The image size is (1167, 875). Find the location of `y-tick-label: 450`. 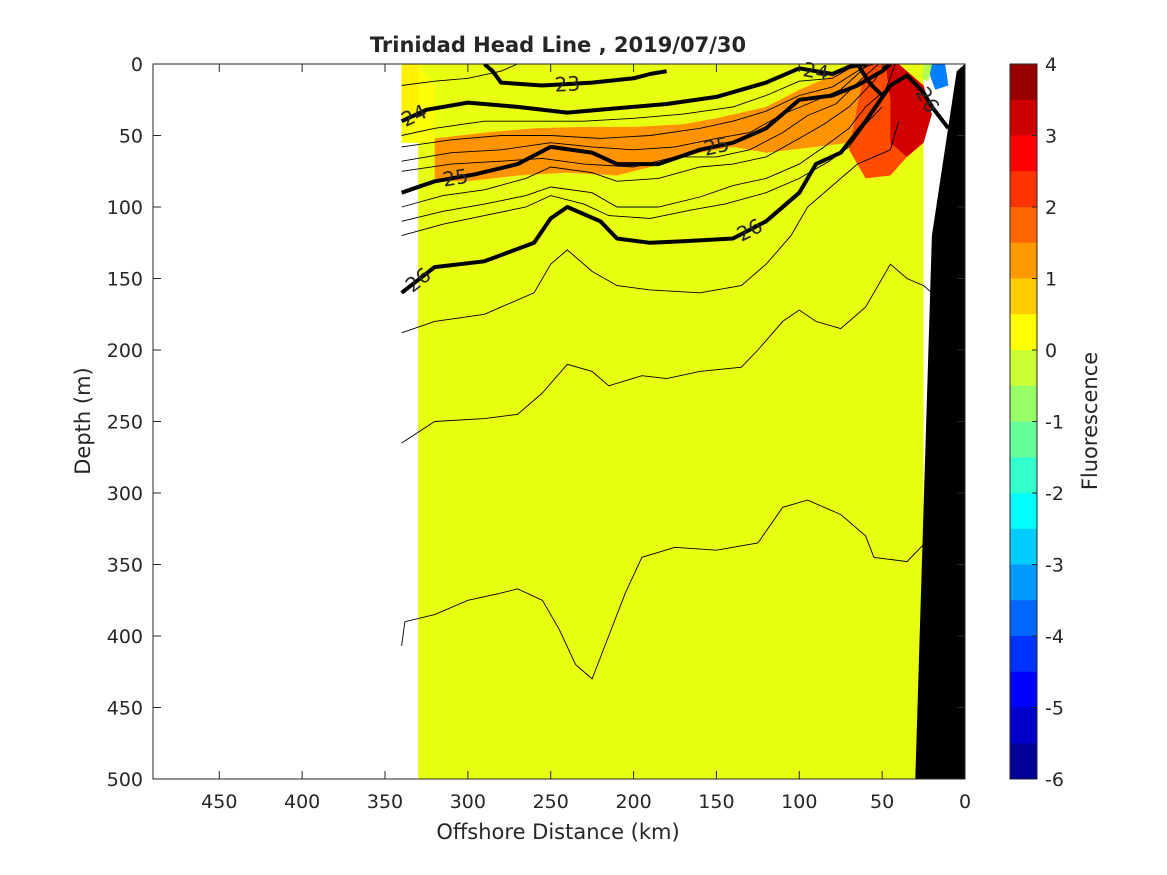

y-tick-label: 450 is located at coordinates (125, 709).